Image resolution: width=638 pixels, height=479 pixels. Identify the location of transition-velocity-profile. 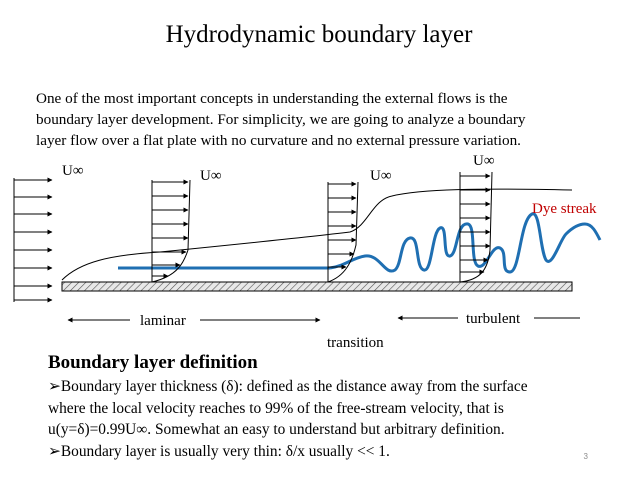
(343, 232).